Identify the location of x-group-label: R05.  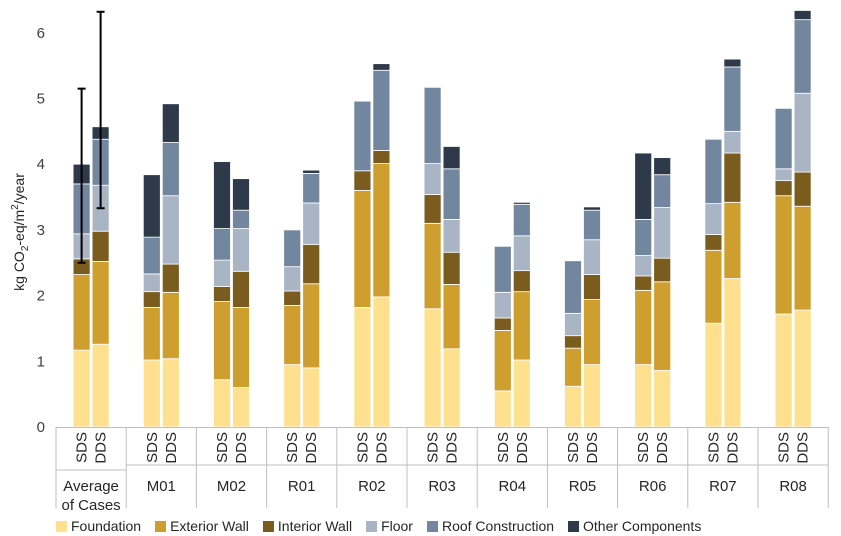
(583, 486).